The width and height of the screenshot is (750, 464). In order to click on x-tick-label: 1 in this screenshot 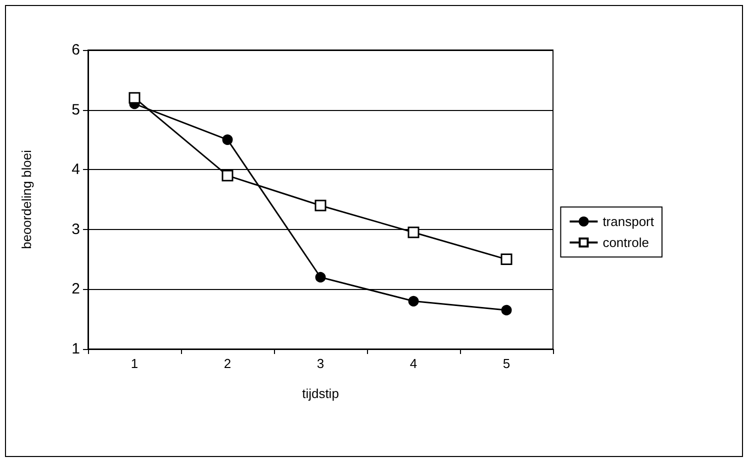, I will do `click(134, 363)`.